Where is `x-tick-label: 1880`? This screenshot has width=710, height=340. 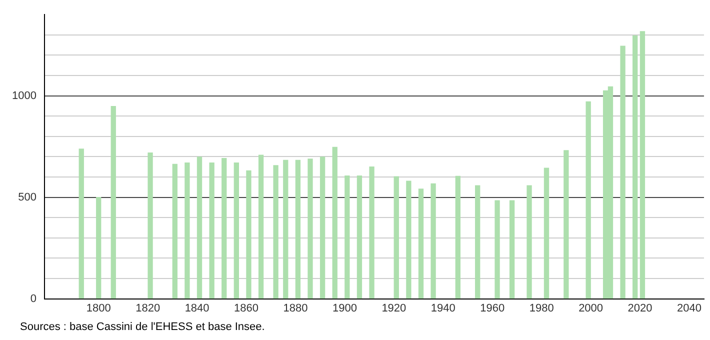
x-tick-label: 1880 is located at coordinates (295, 308).